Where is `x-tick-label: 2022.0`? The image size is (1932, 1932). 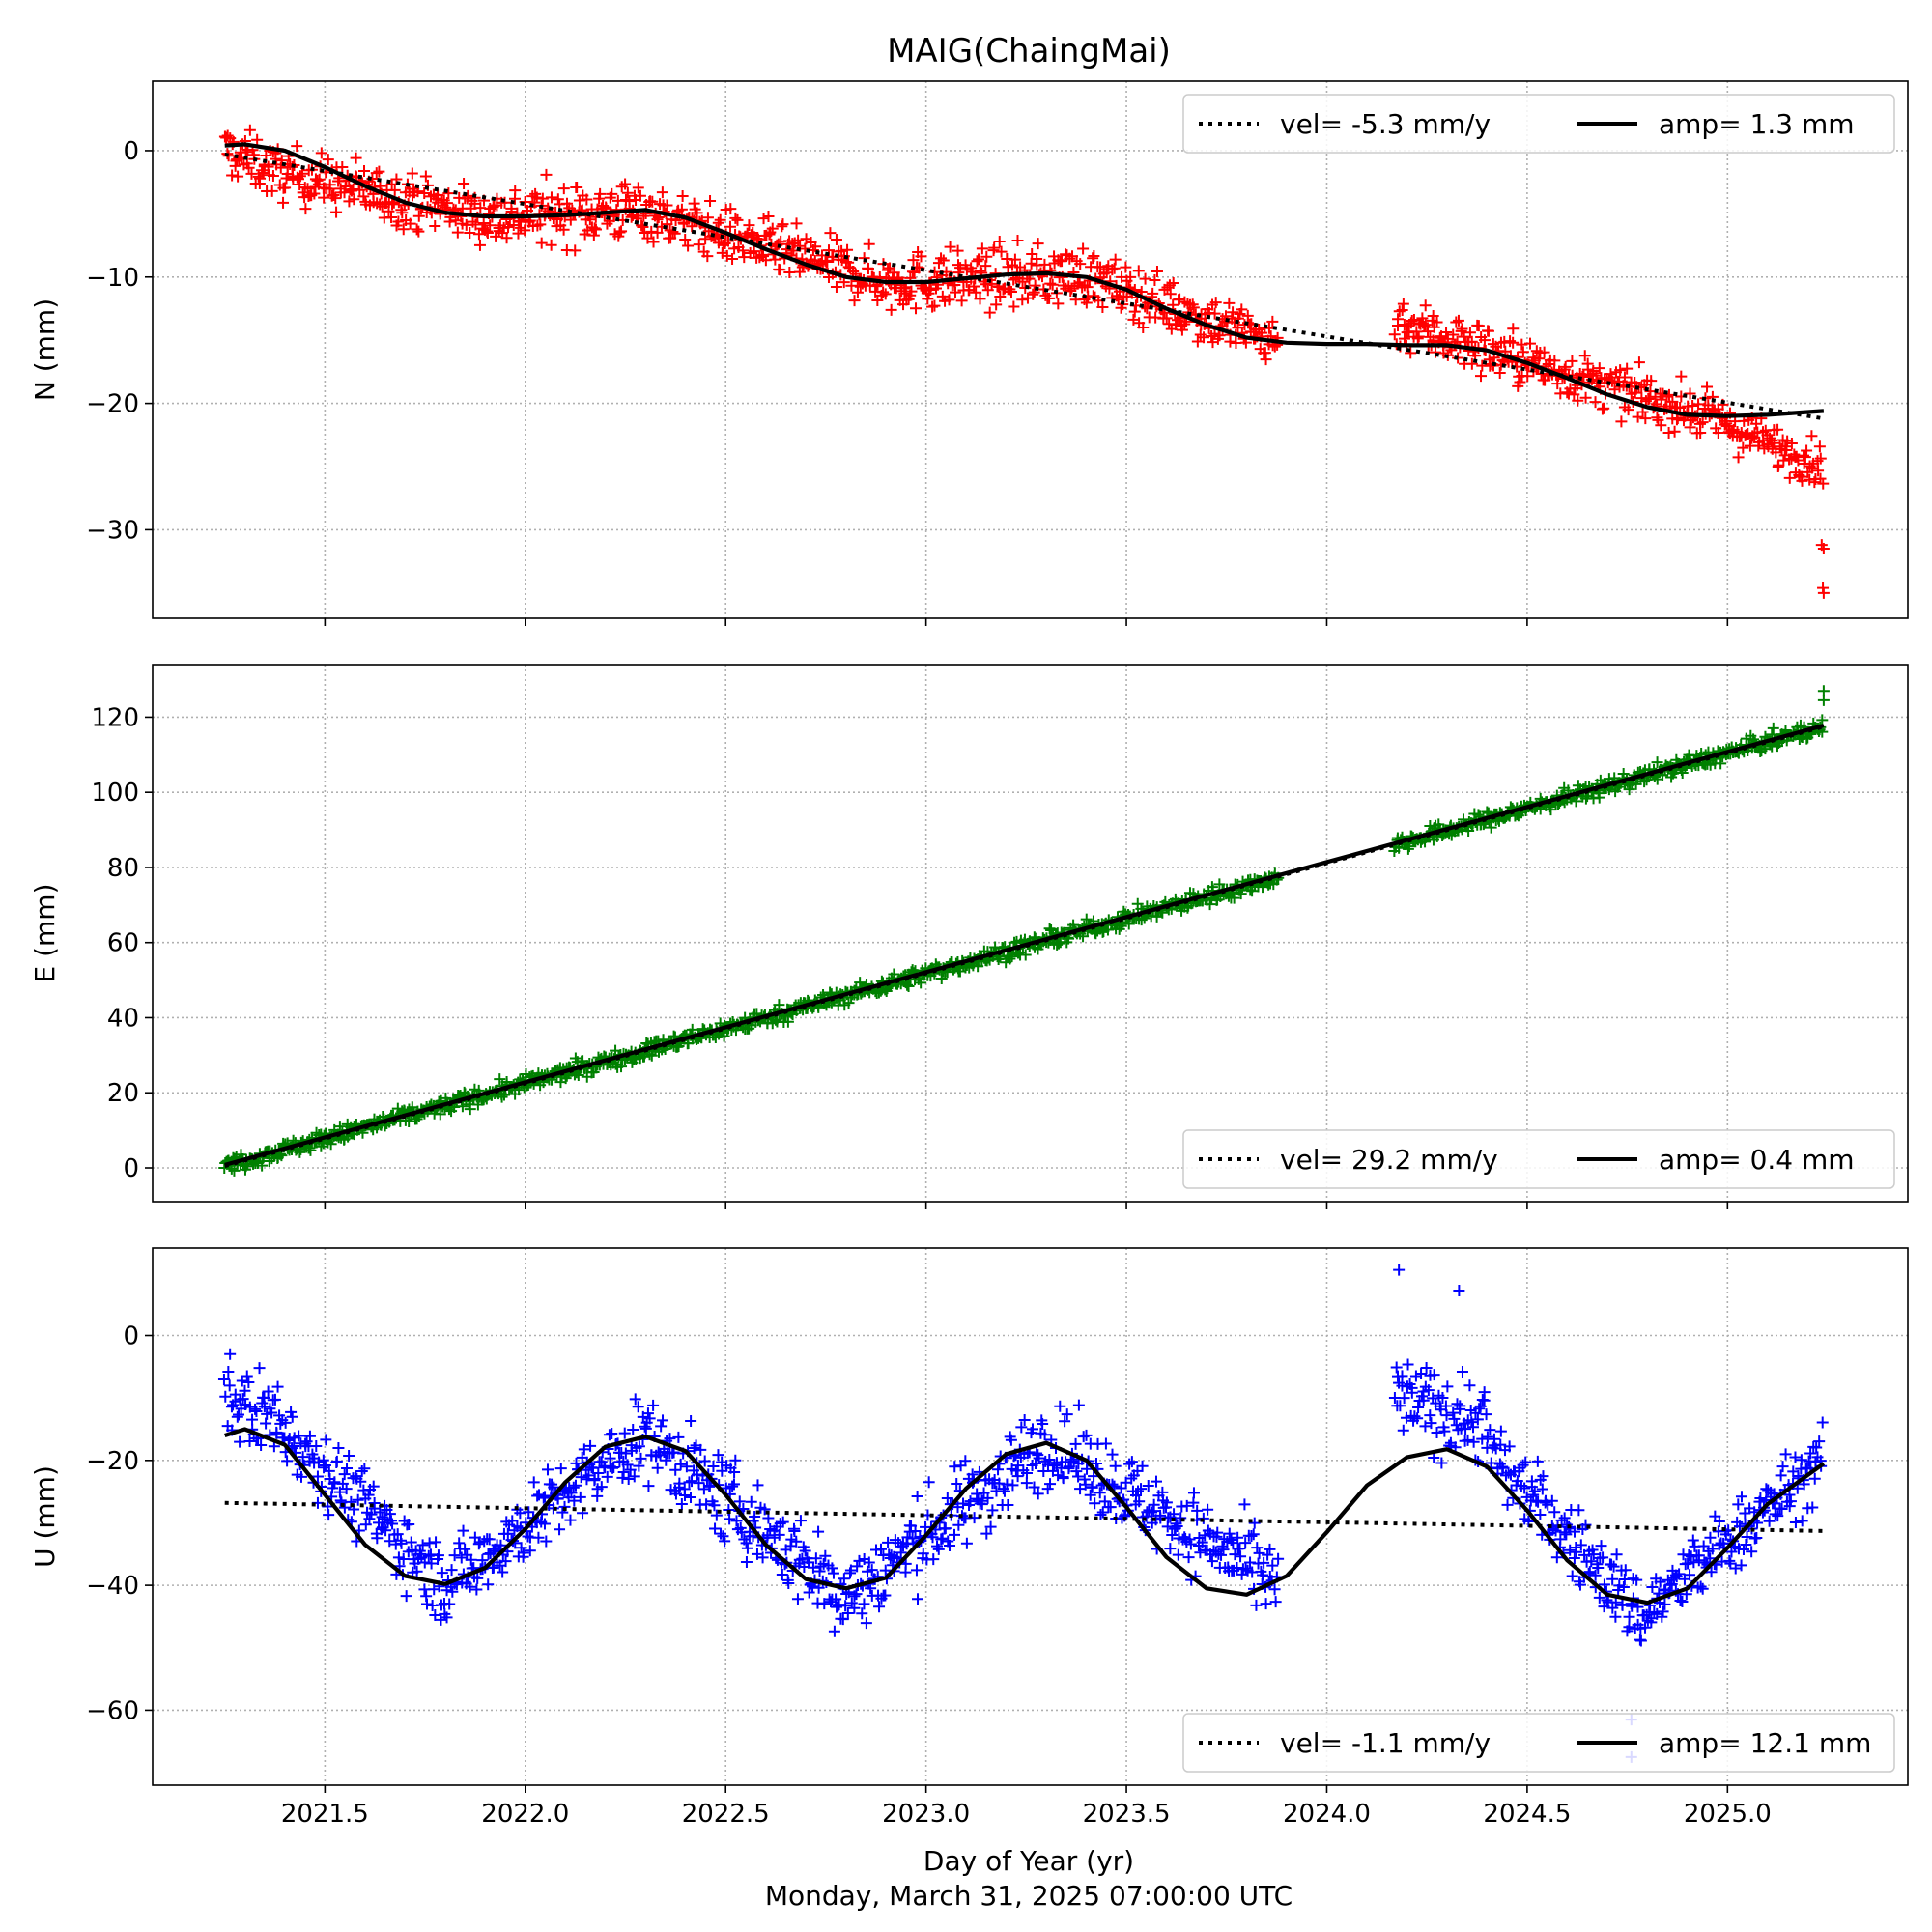 x-tick-label: 2022.0 is located at coordinates (525, 1814).